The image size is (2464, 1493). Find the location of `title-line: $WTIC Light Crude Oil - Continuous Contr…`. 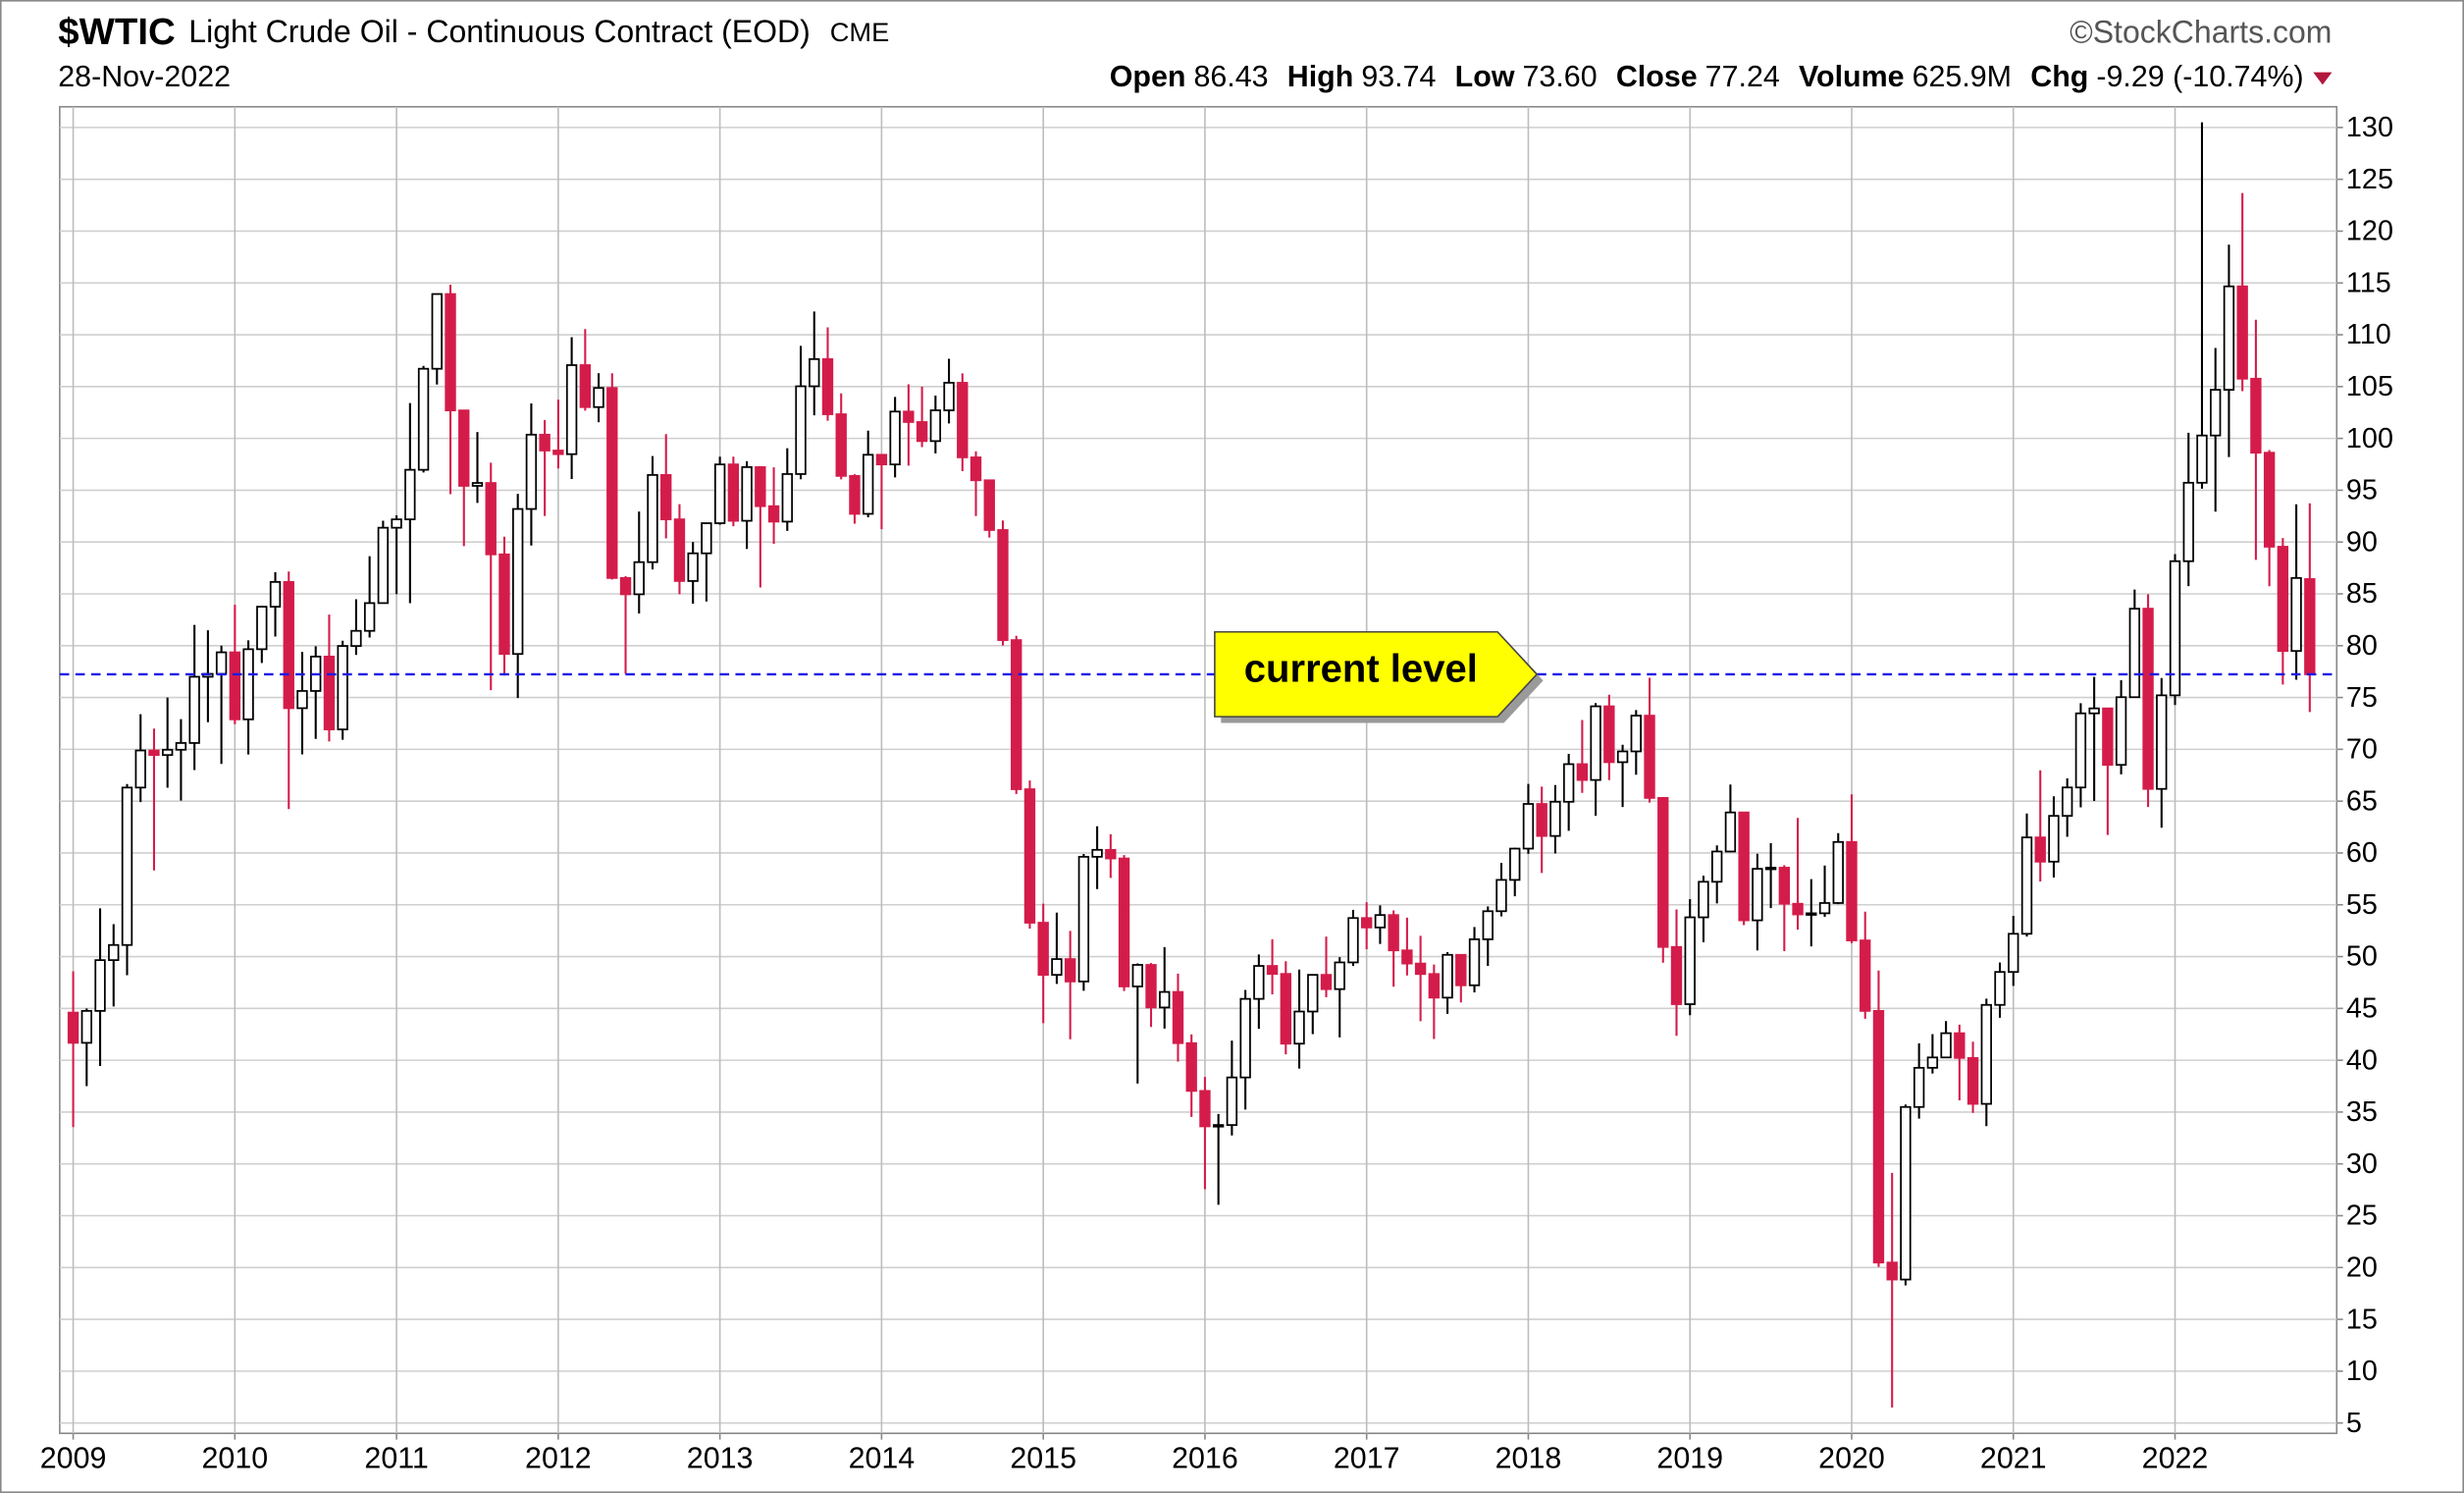

title-line: $WTIC Light Crude Oil - Continuous Contr… is located at coordinates (473, 32).